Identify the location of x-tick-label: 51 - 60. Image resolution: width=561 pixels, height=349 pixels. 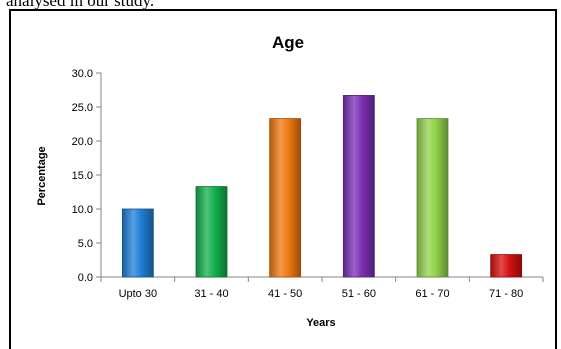
(359, 294).